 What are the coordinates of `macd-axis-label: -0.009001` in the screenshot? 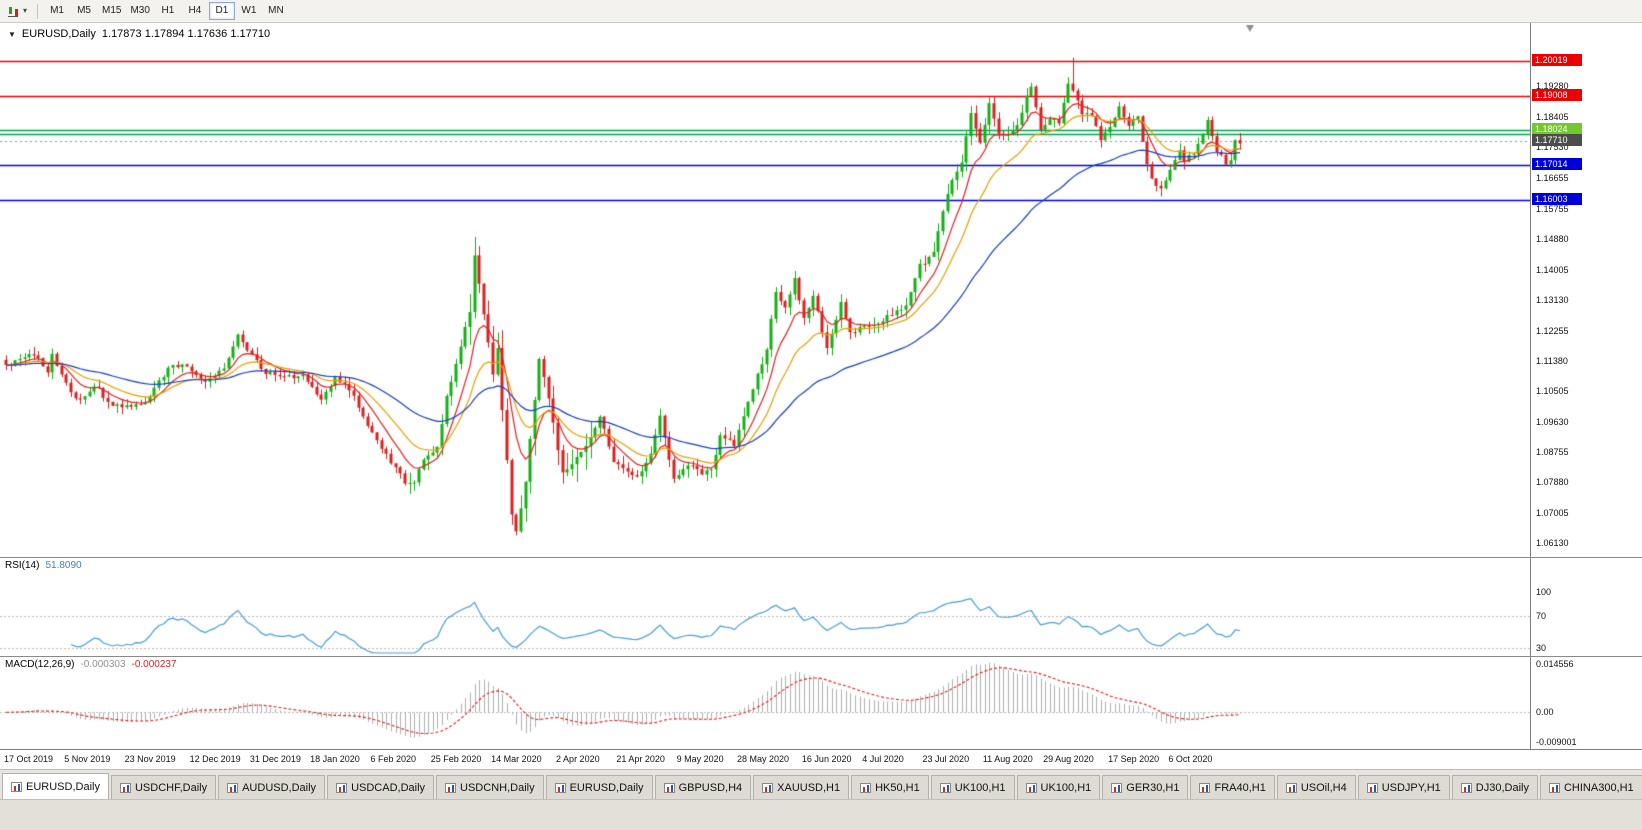 It's located at (1556, 742).